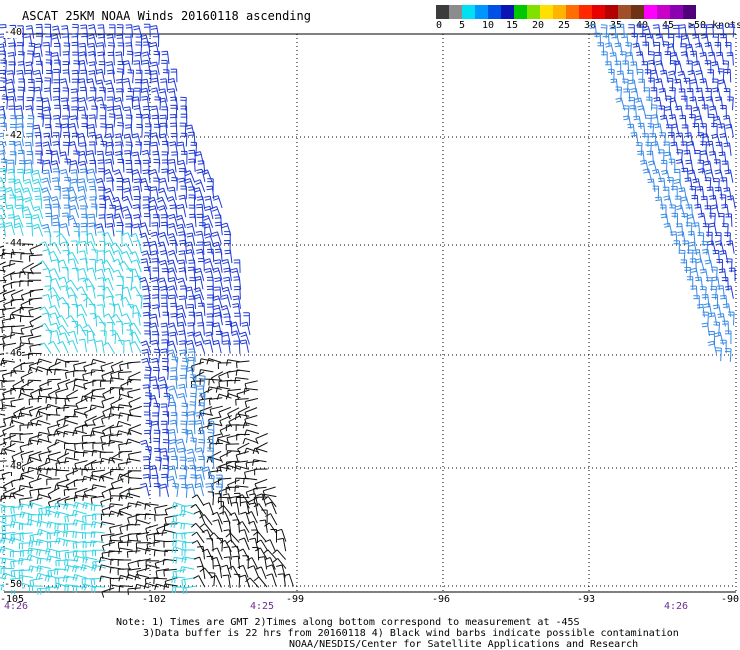 The width and height of the screenshot is (740, 650). What do you see at coordinates (714, 25) in the screenshot?
I see `colorbar-label-50-knots: >50 knots` at bounding box center [714, 25].